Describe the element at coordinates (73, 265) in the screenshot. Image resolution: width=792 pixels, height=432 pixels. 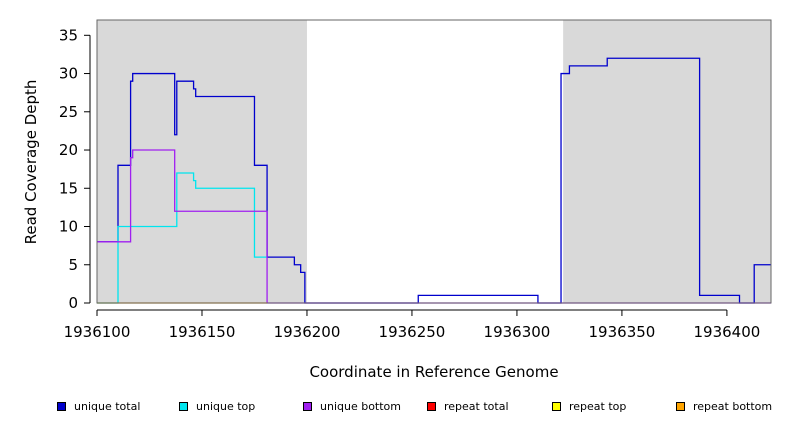
I see `y-tick-label: 5` at that location.